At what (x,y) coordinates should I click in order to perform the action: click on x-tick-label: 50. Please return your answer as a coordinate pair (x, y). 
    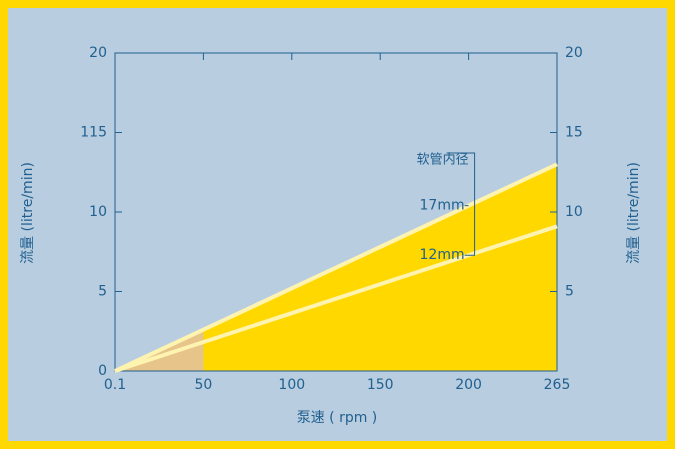
    Looking at the image, I should click on (203, 385).